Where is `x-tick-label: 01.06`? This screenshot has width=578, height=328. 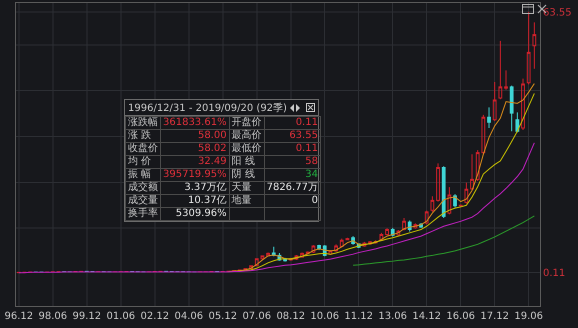
x-tick-label: 01.06 is located at coordinates (121, 316).